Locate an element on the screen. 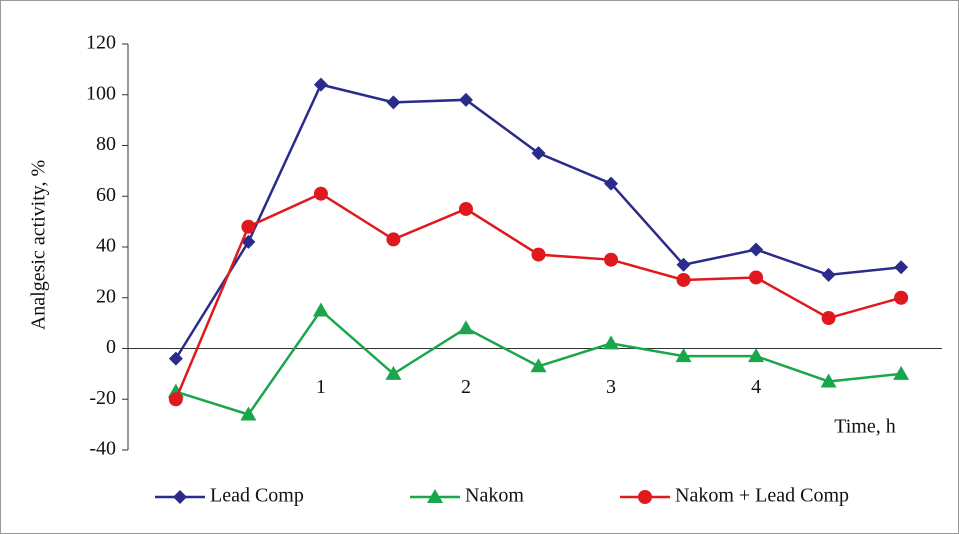  legend-label: Nakom is located at coordinates (494, 496).